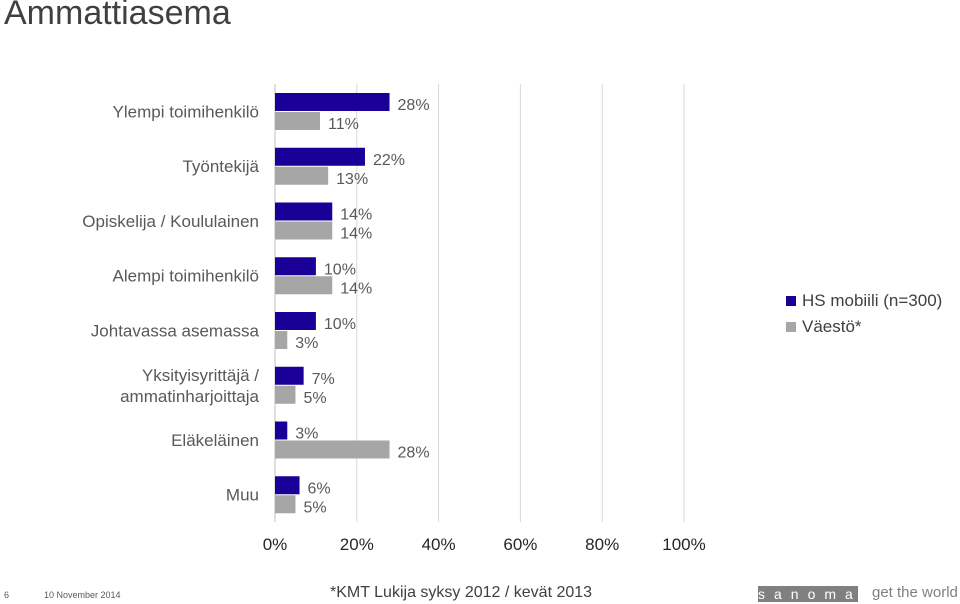 The width and height of the screenshot is (960, 604). Describe the element at coordinates (189, 396) in the screenshot. I see `category-label: ammatinharjoittaja` at that location.